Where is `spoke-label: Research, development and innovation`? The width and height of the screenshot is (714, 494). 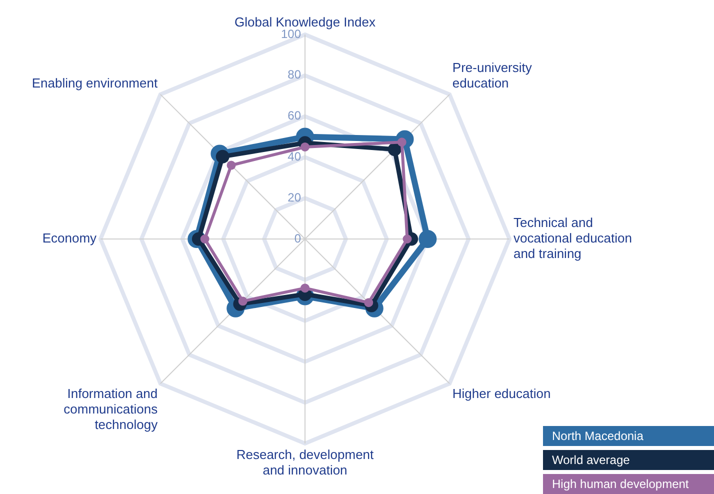
spoke-label: Research, development and innovation is located at coordinates (305, 462).